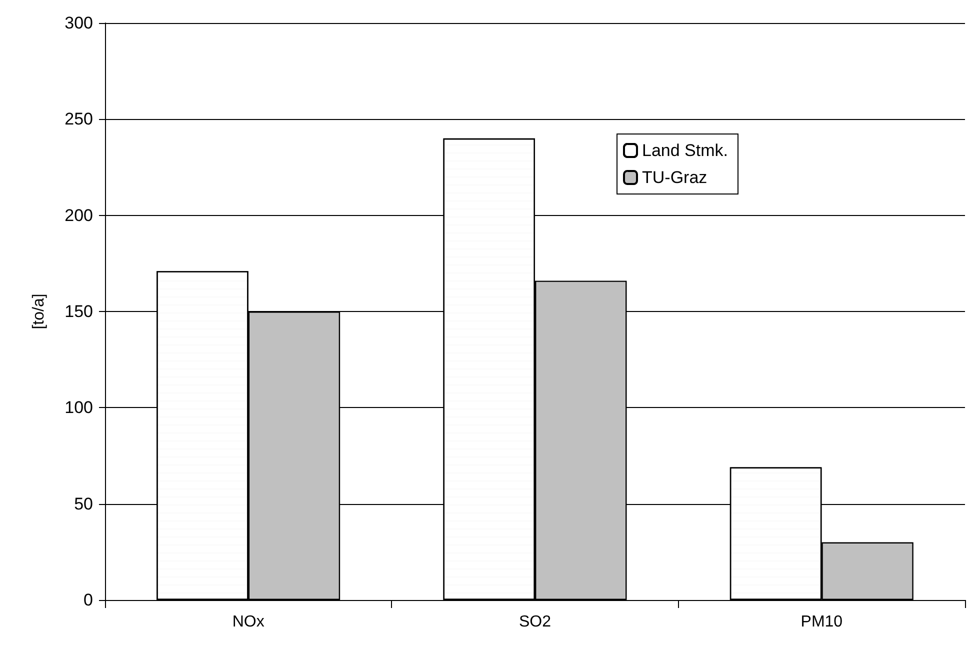 This screenshot has height=646, width=967. I want to click on y-tick-label: 50, so click(83, 504).